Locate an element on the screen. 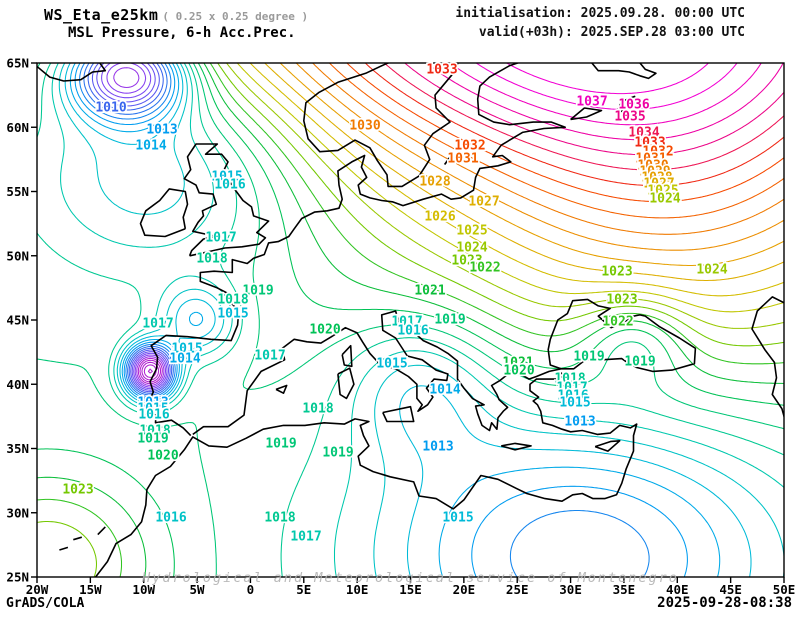 The width and height of the screenshot is (800, 618). isobar-label: 1034 is located at coordinates (643, 133).